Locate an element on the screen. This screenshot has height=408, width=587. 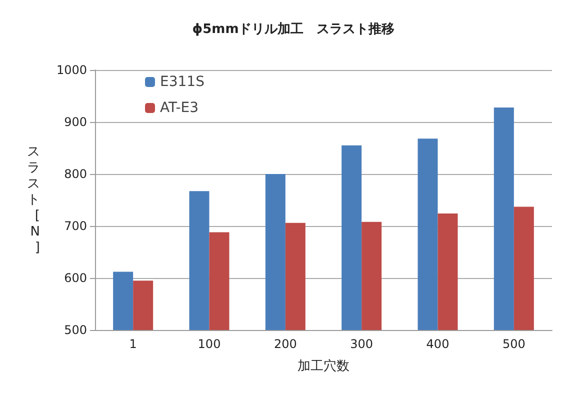
x-tick-label: 200 is located at coordinates (285, 344).